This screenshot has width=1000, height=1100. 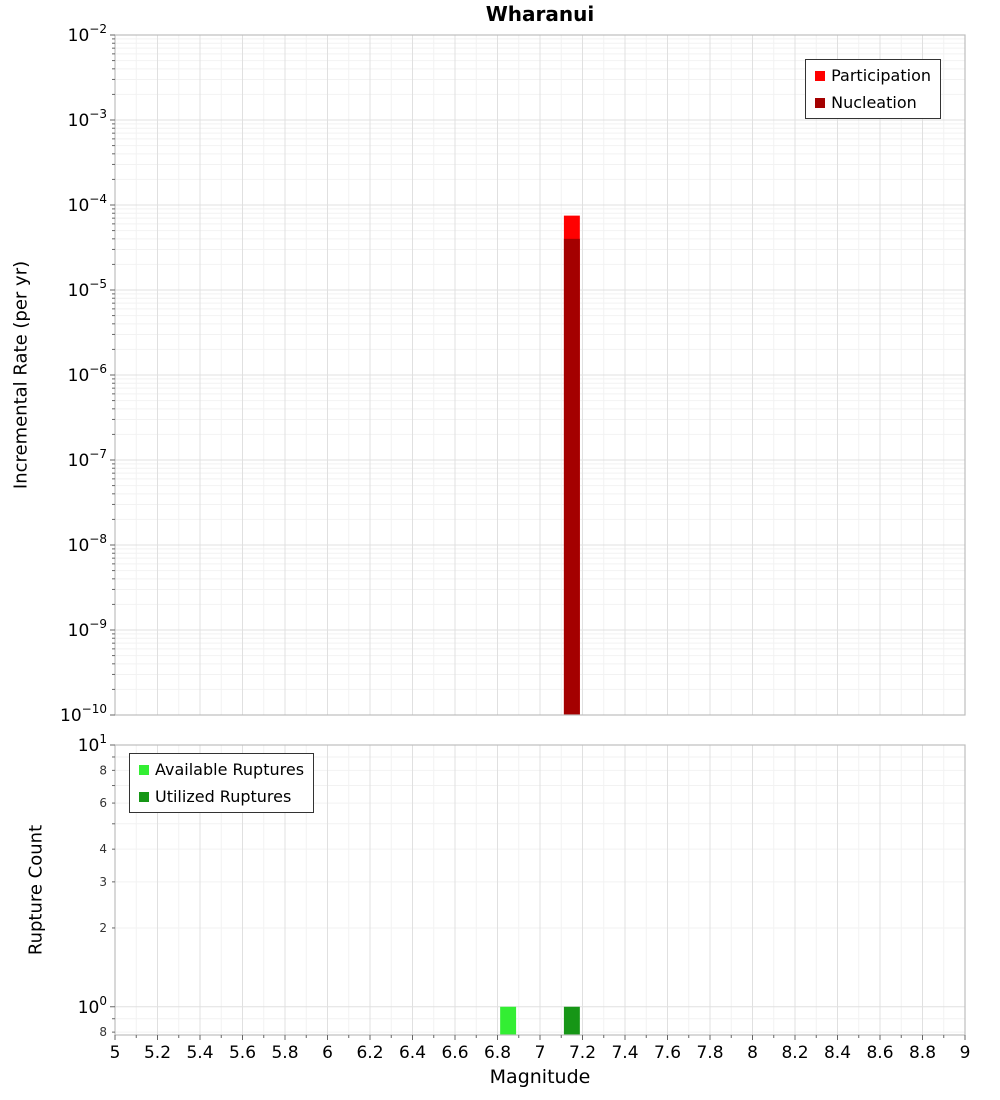 I want to click on x-tick-label: 7.6, so click(x=667, y=1053).